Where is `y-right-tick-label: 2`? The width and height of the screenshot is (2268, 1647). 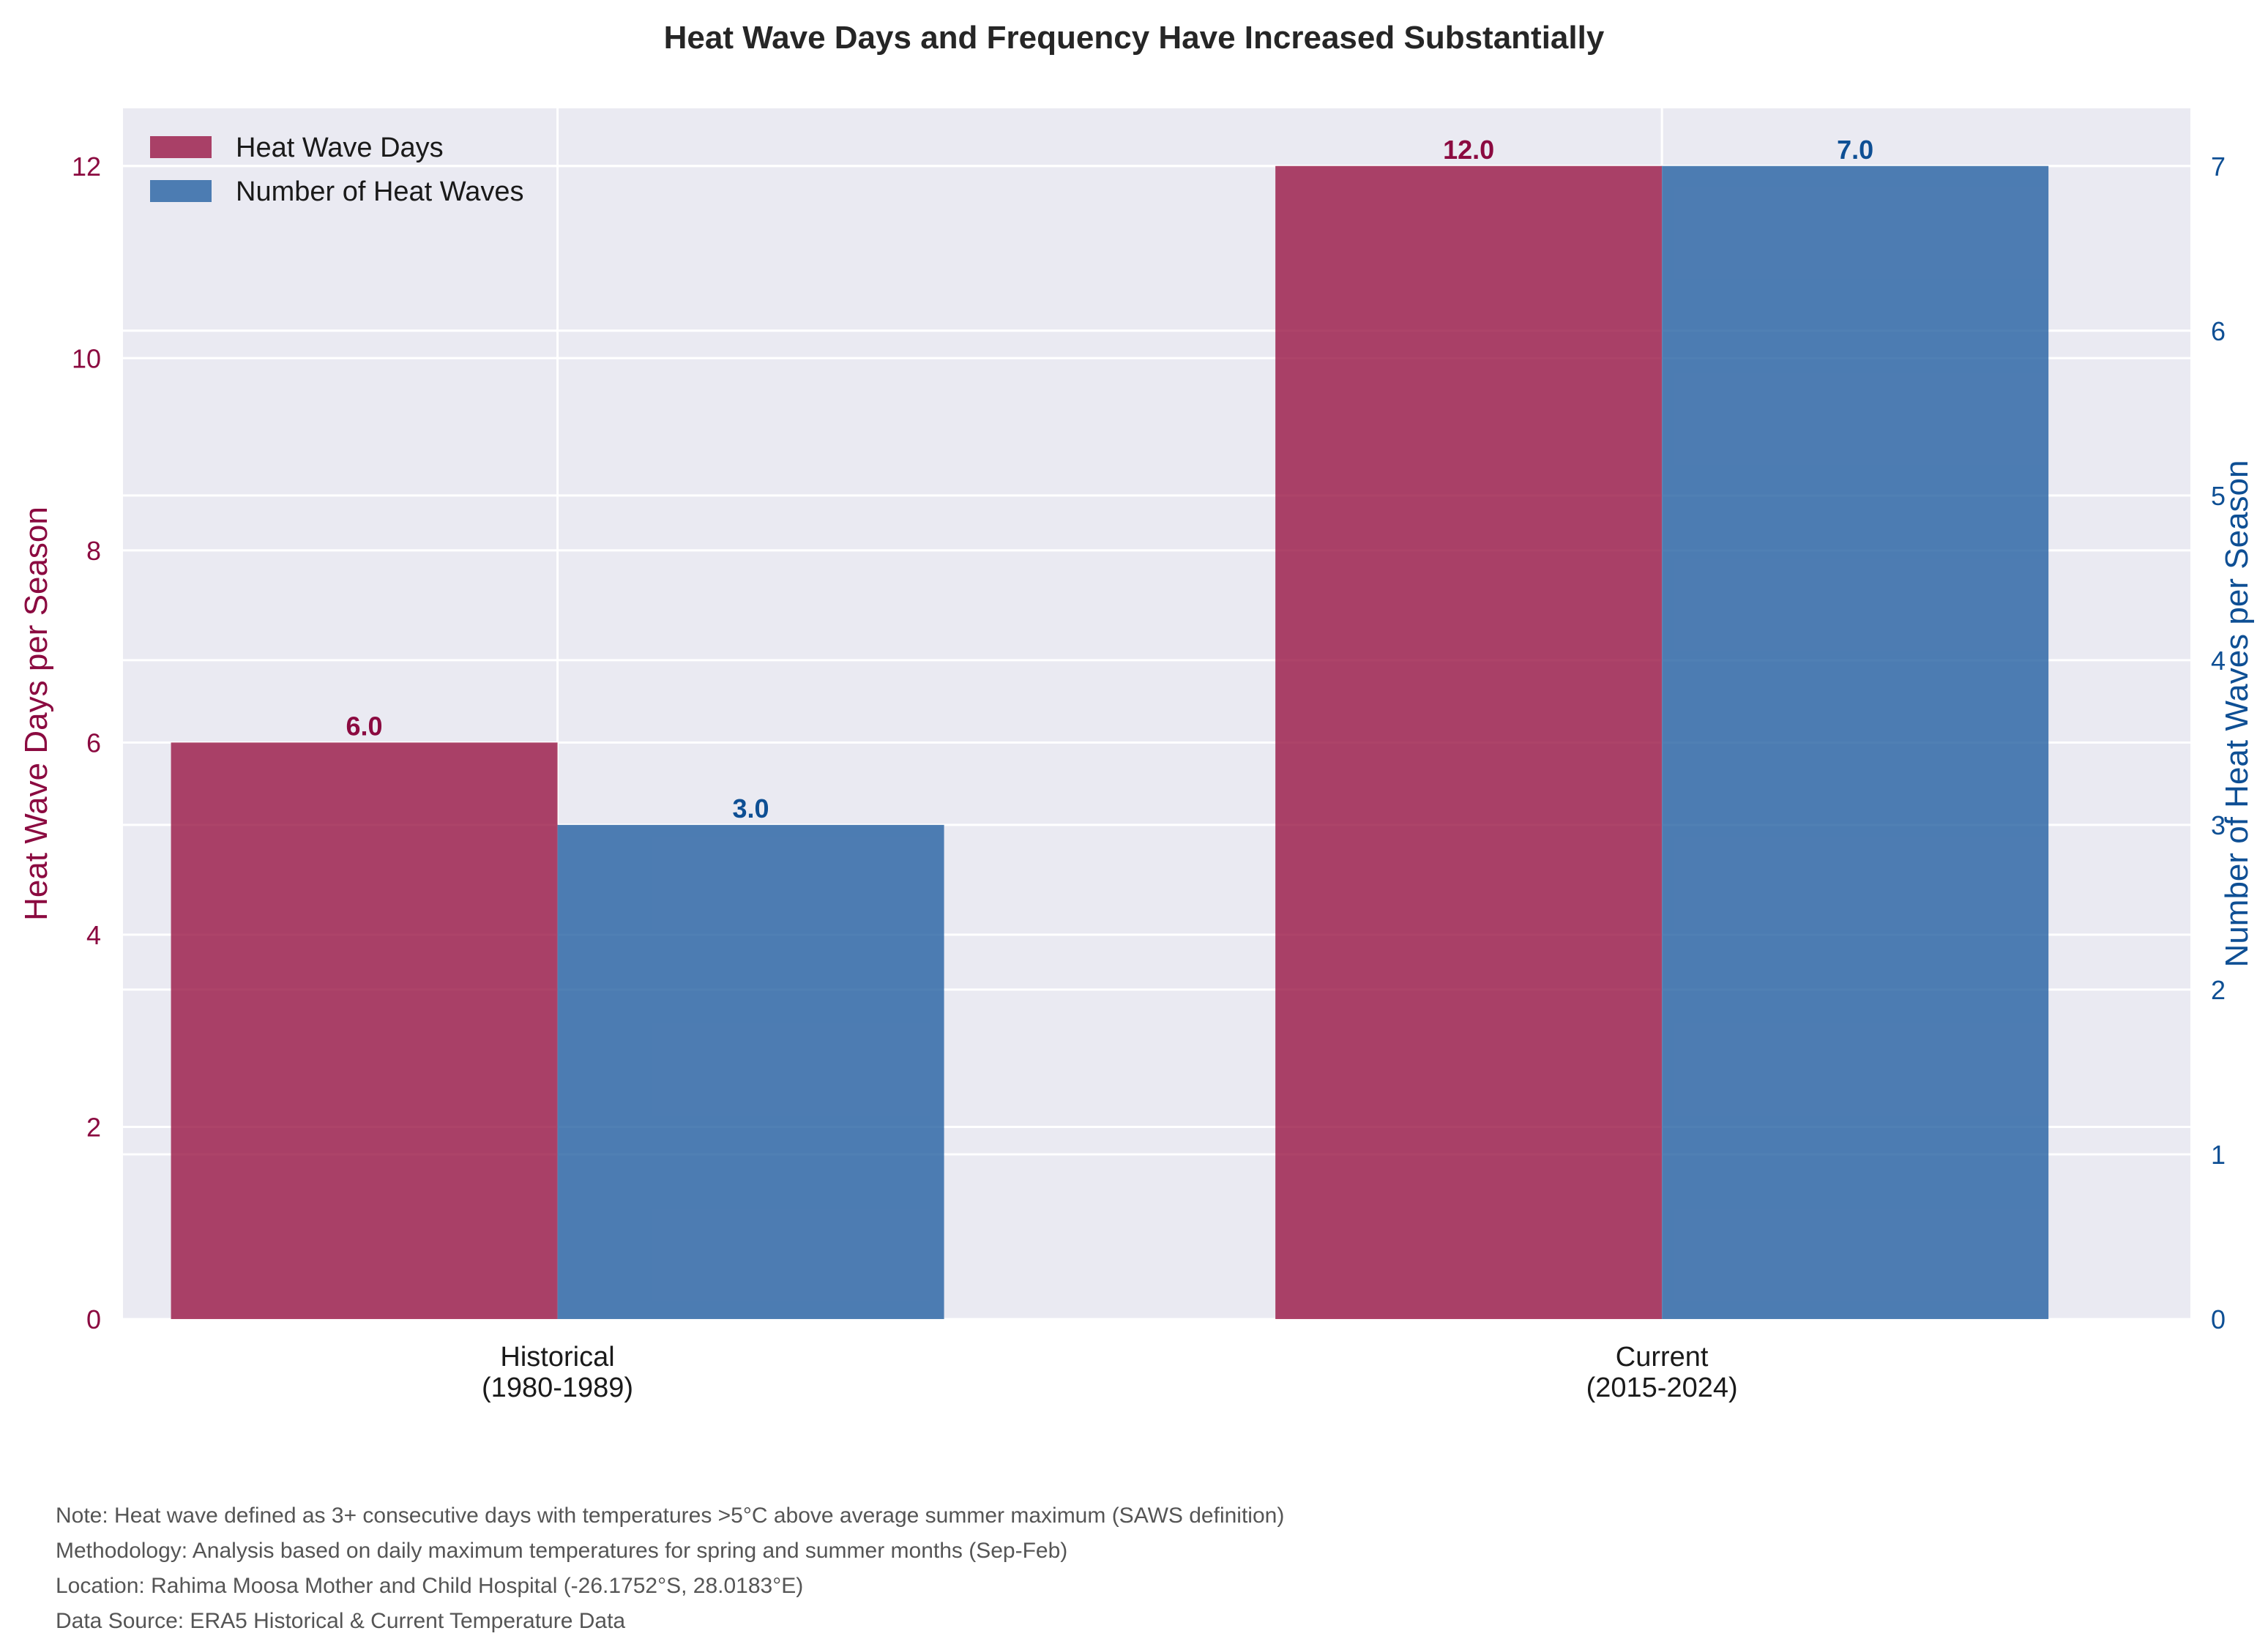 y-right-tick-label: 2 is located at coordinates (2218, 990).